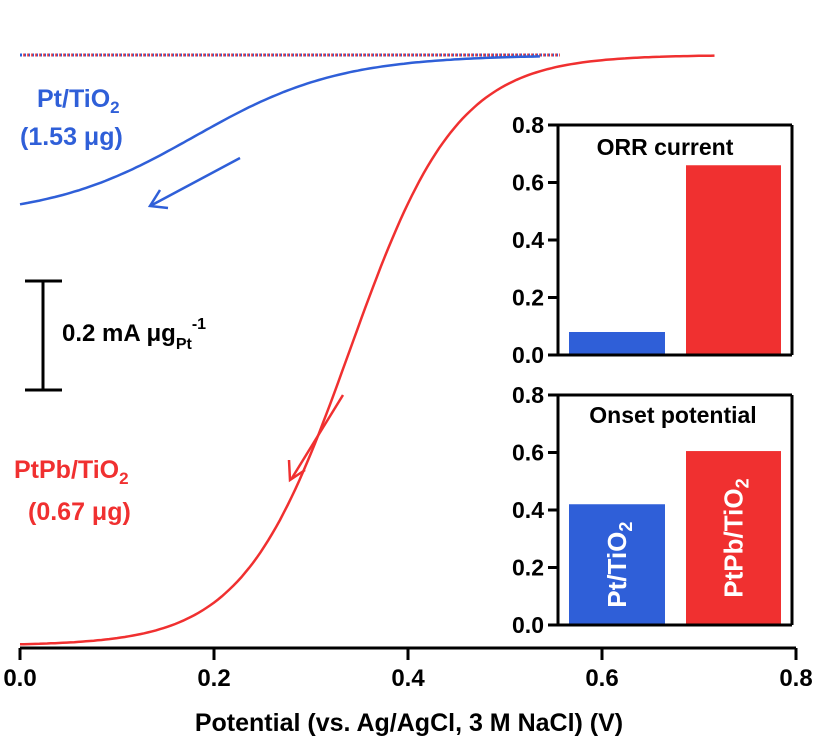 This screenshot has height=748, width=818. Describe the element at coordinates (71, 137) in the screenshot. I see `pt-tio2-mass-label: (1.53 μg)` at that location.